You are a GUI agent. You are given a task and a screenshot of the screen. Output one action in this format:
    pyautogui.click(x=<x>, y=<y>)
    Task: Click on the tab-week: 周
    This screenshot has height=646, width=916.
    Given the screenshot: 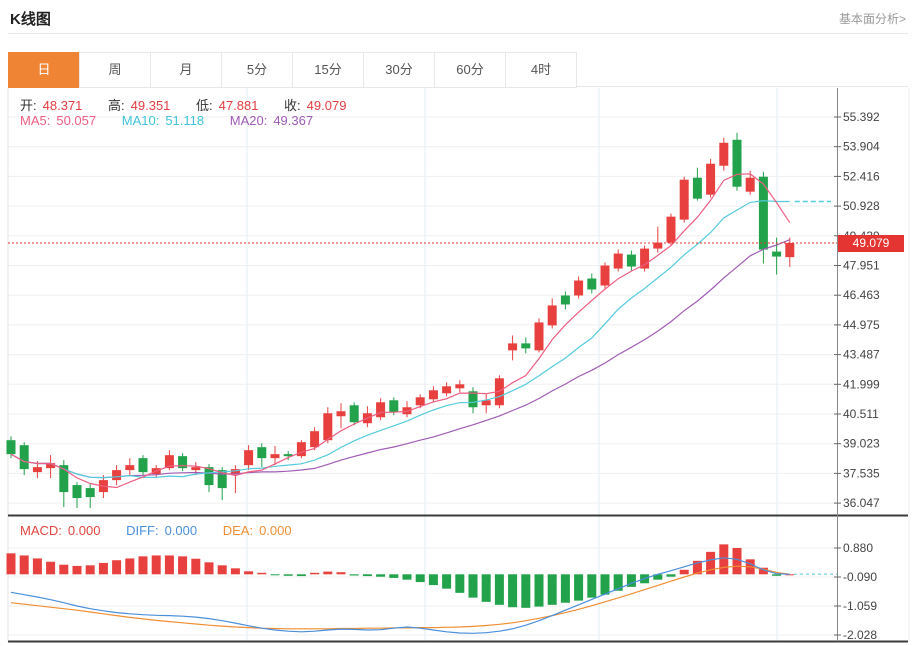 What is the action you would take?
    pyautogui.click(x=115, y=70)
    